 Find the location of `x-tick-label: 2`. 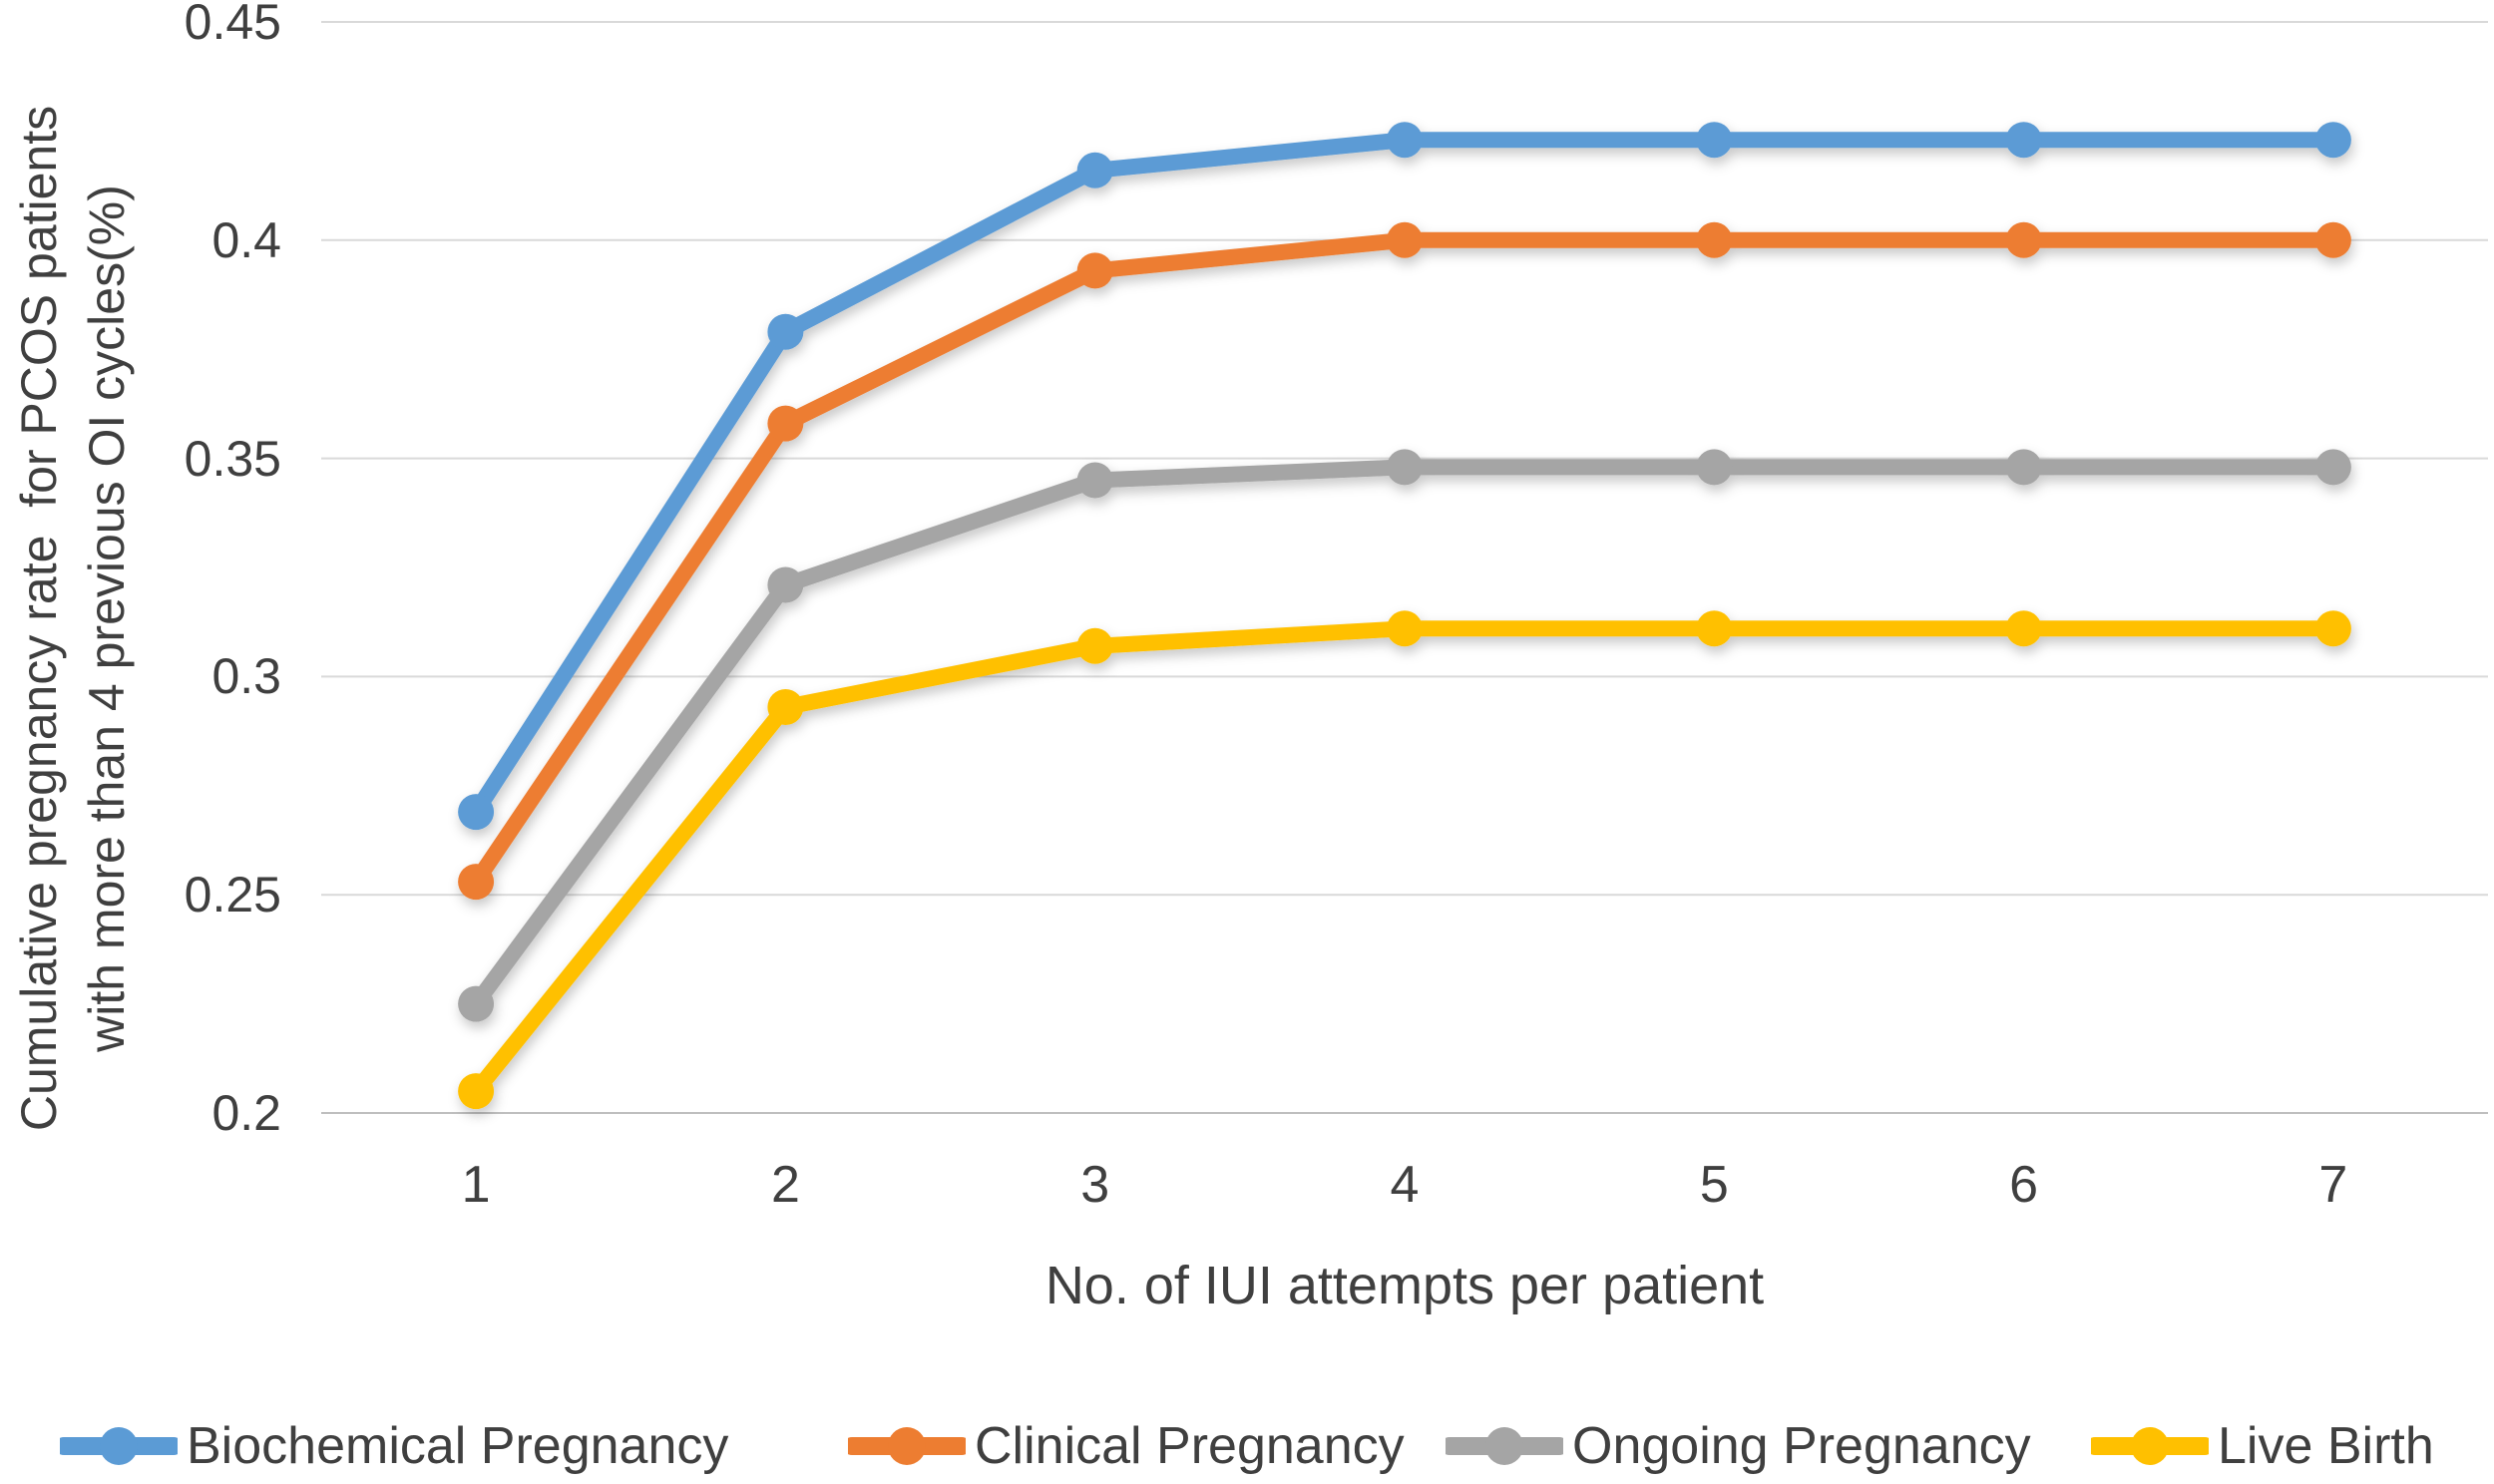

x-tick-label: 2 is located at coordinates (785, 1185).